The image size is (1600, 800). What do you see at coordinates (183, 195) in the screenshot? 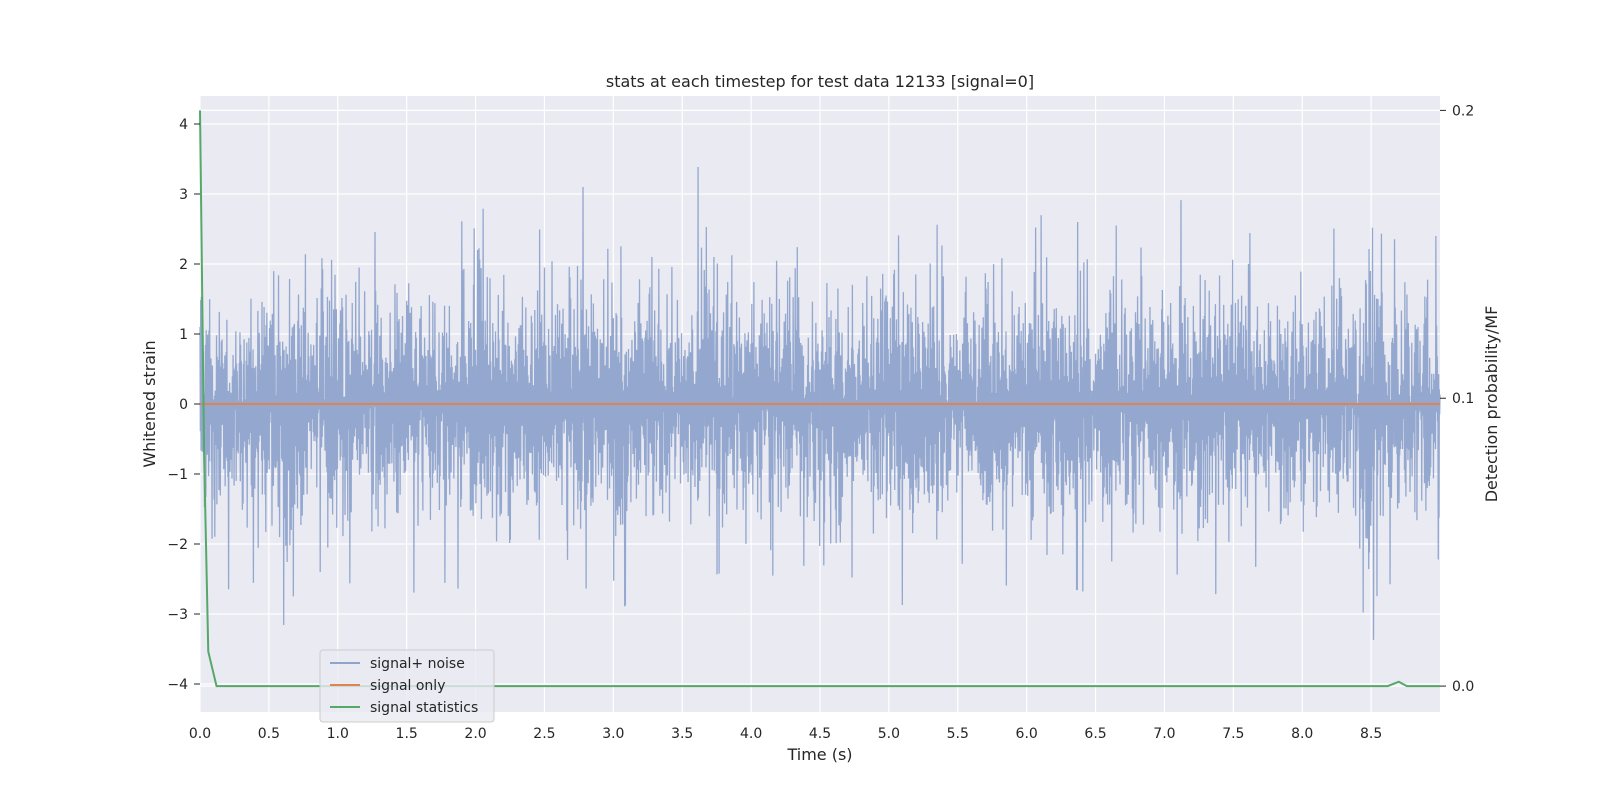
I see `y-tick-label: 3` at bounding box center [183, 195].